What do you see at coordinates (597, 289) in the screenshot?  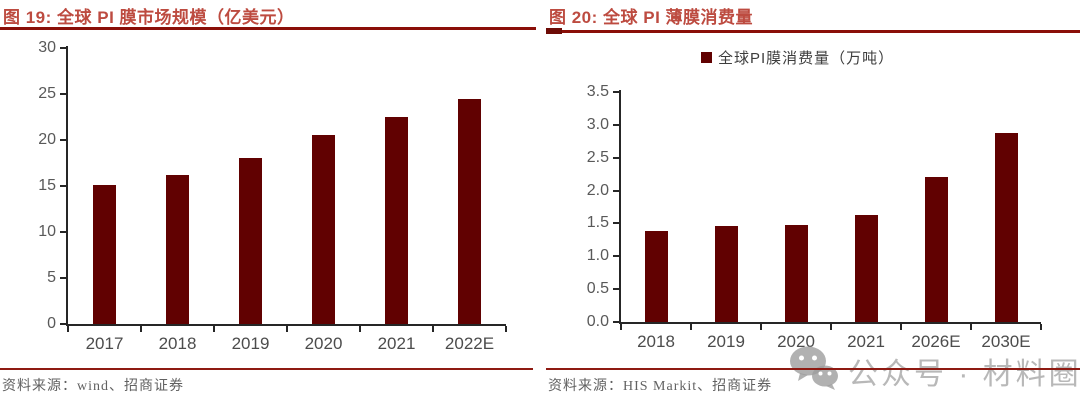 I see `y-tick-label: 0.5` at bounding box center [597, 289].